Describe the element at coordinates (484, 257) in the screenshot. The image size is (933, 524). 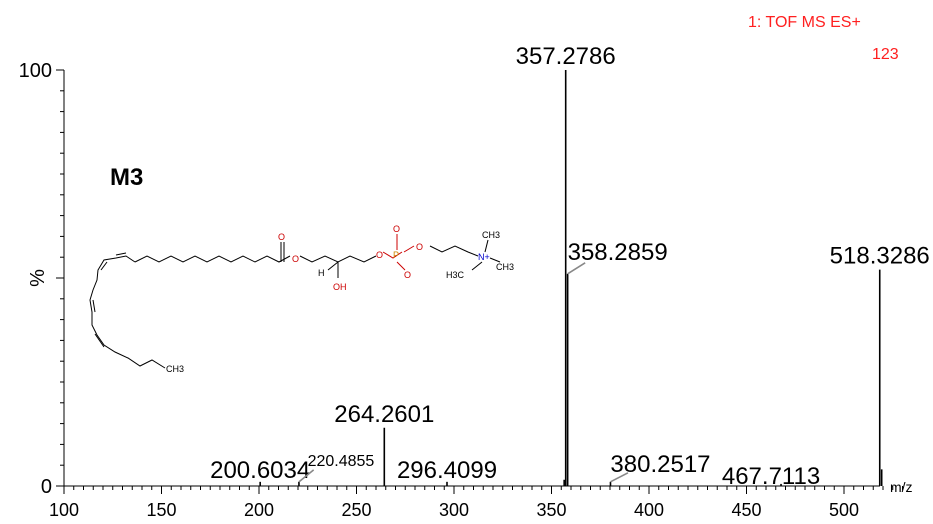
I see `atom-n-plus: N+` at that location.